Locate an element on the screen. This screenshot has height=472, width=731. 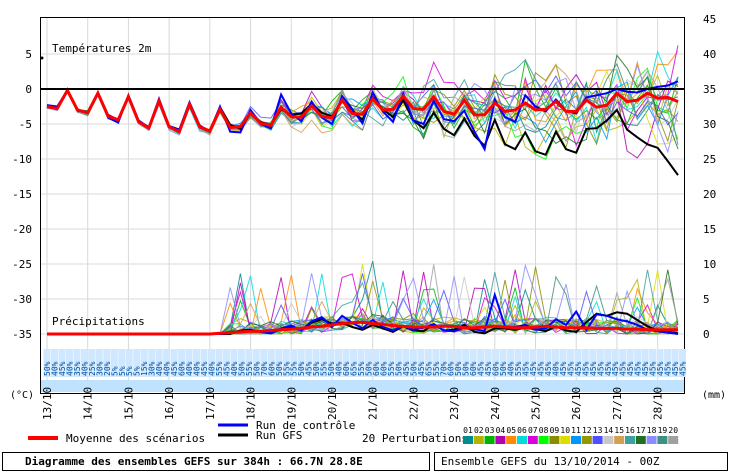
perturbation-number: 14 is located at coordinates (609, 430).